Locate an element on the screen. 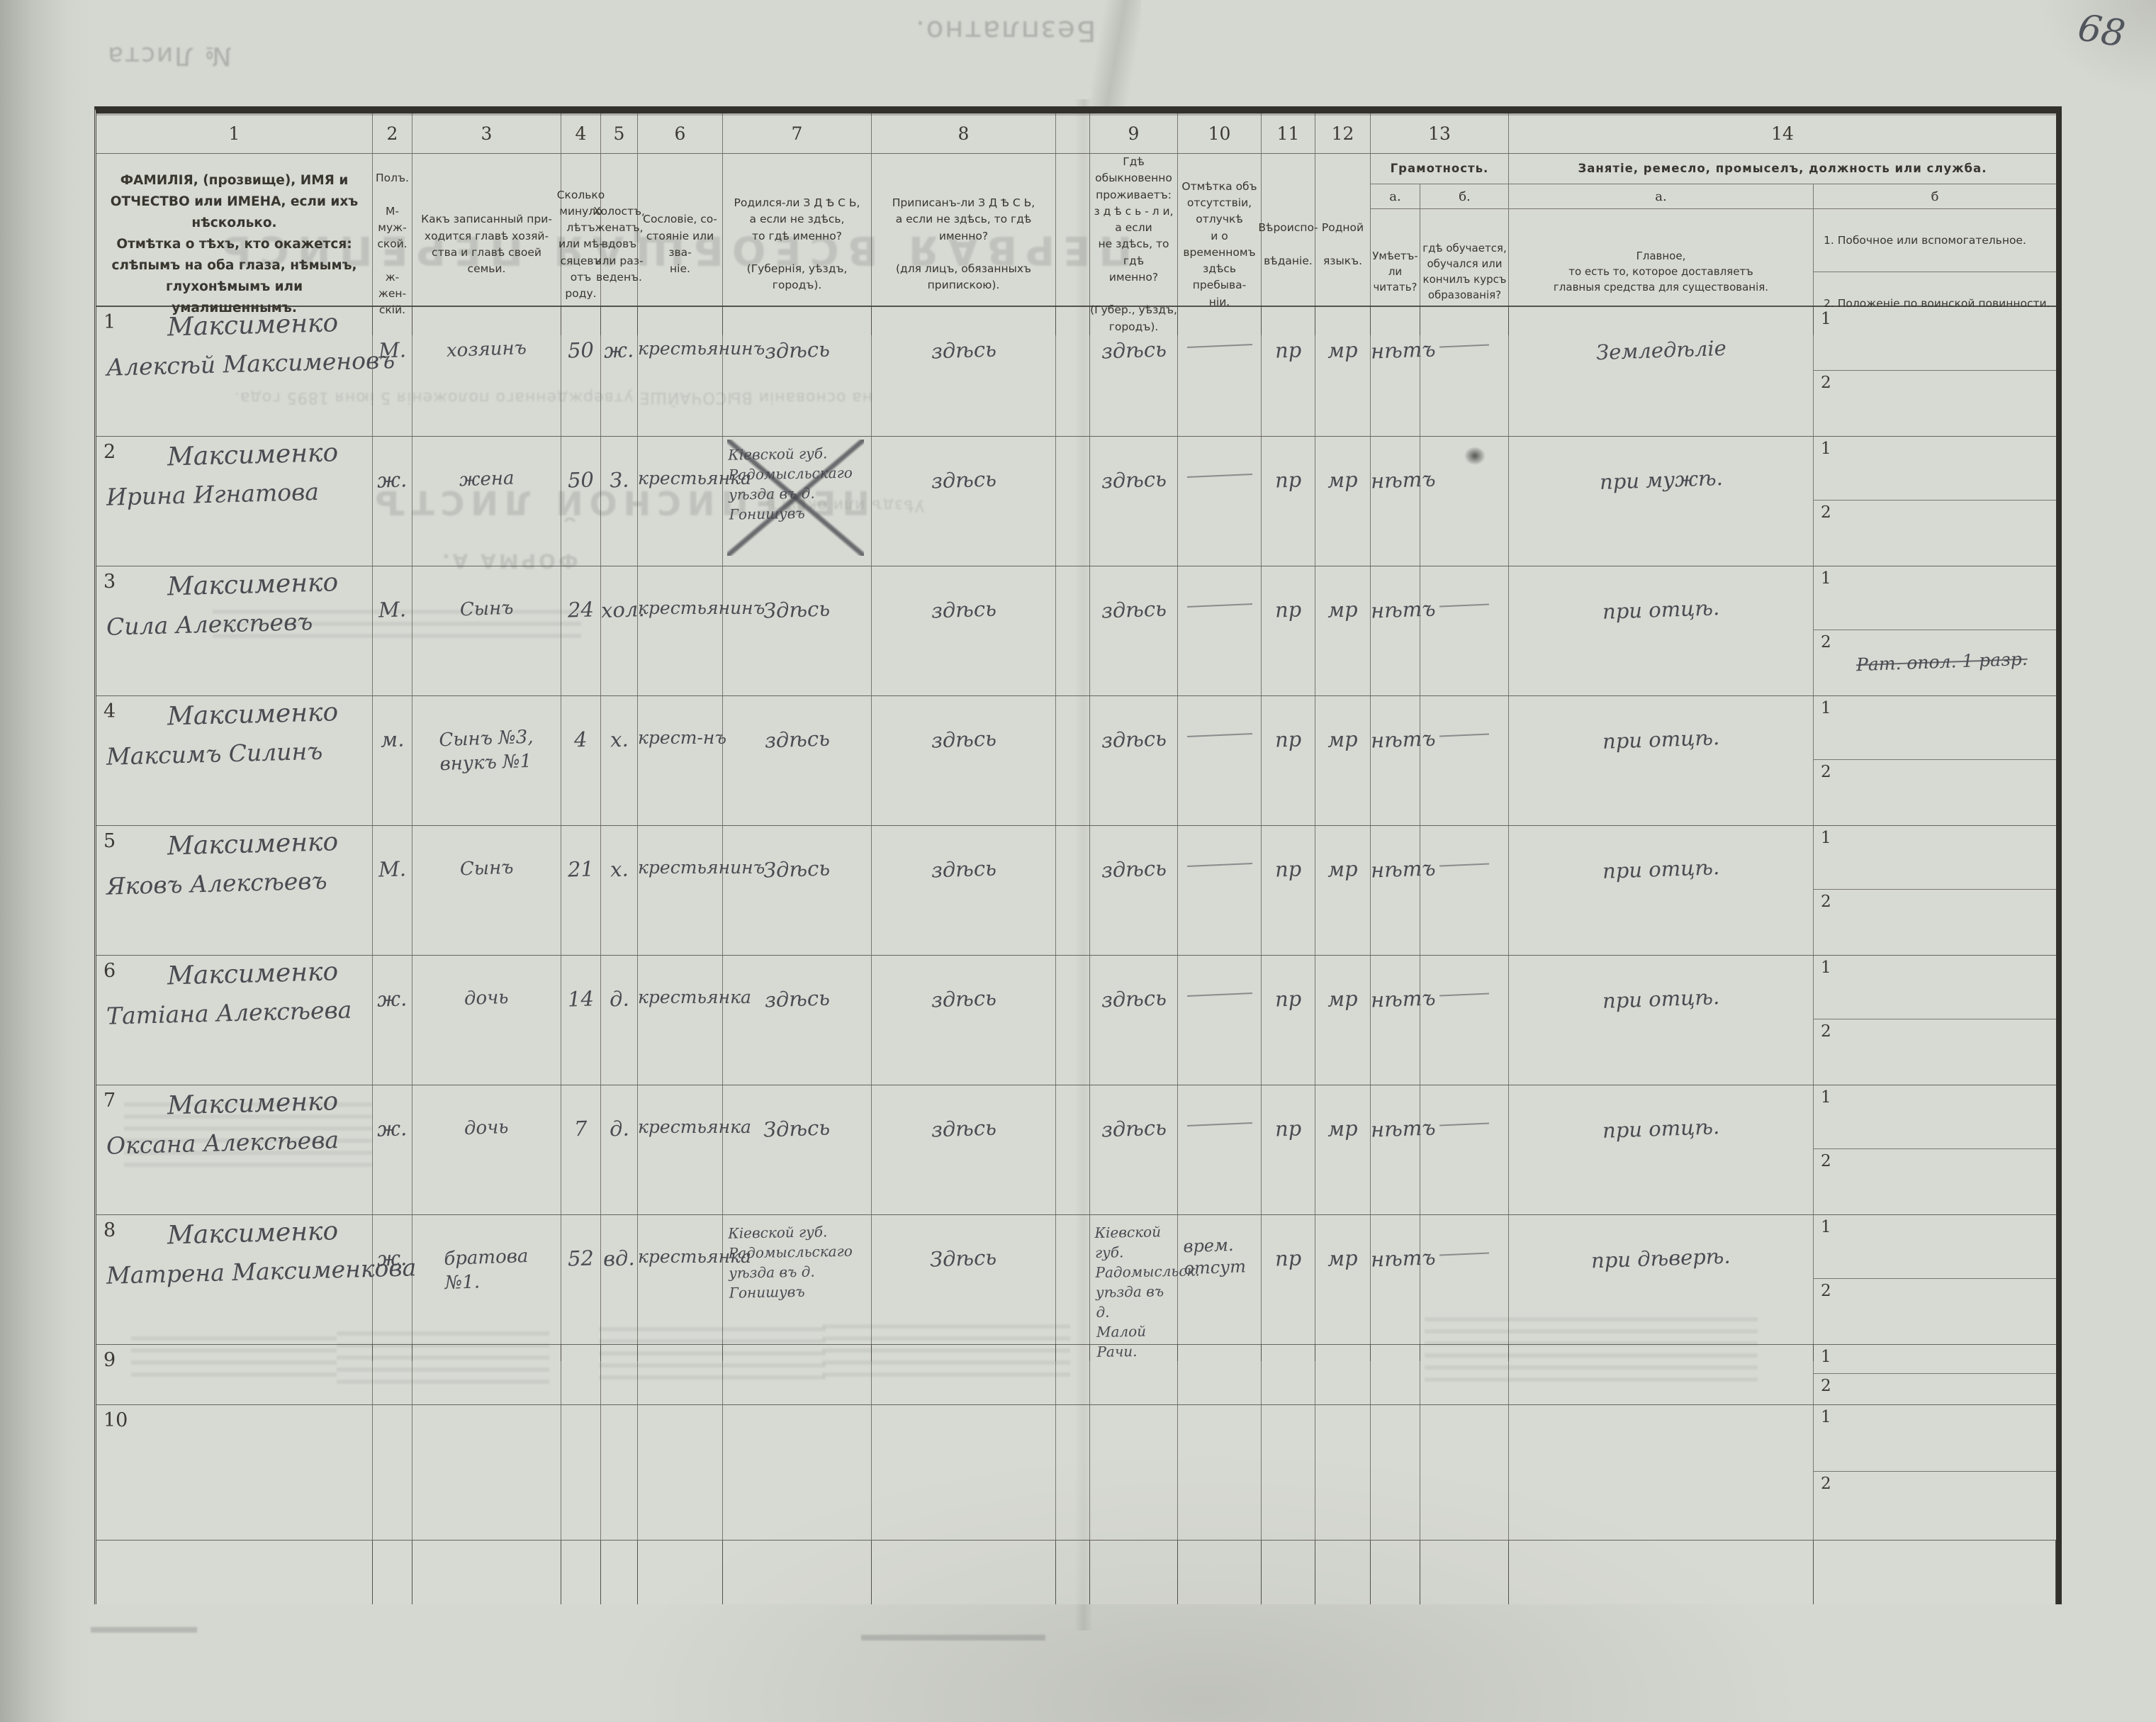 The width and height of the screenshot is (2156, 1722). cell-name: 8 Максименко Матрена Максименкова is located at coordinates (256, 1288).